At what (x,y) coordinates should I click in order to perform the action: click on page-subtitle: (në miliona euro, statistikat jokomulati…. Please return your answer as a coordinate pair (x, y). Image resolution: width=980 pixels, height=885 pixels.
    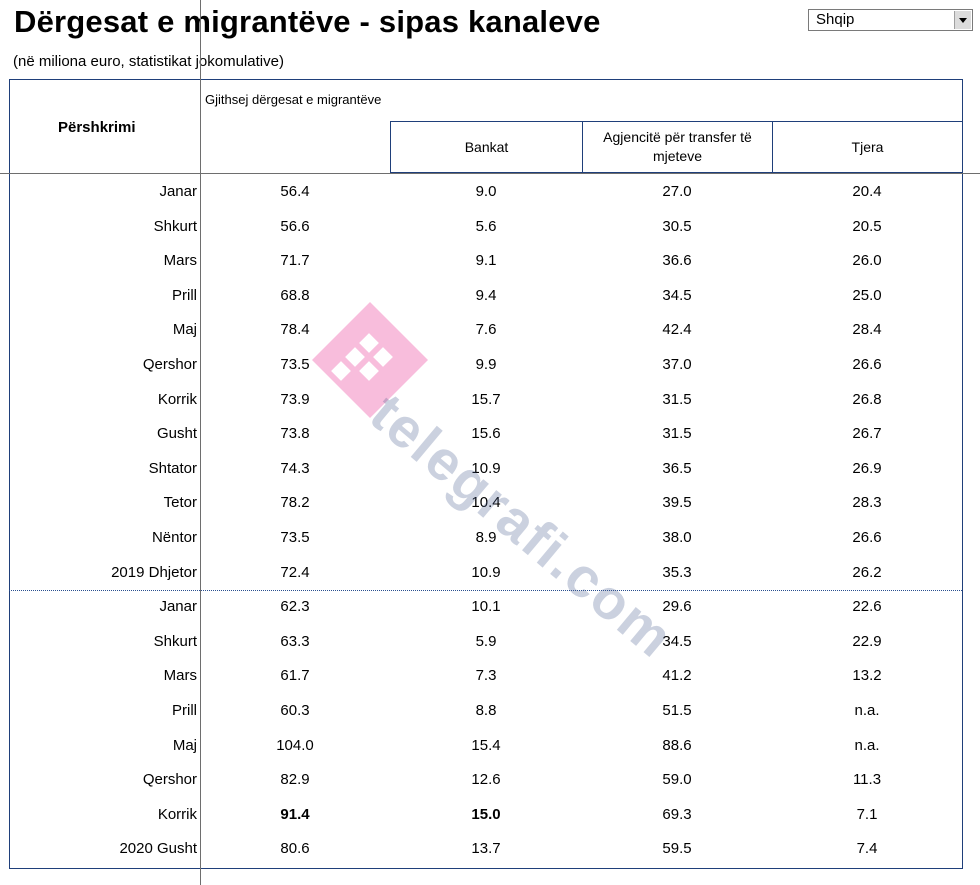
    Looking at the image, I should click on (148, 61).